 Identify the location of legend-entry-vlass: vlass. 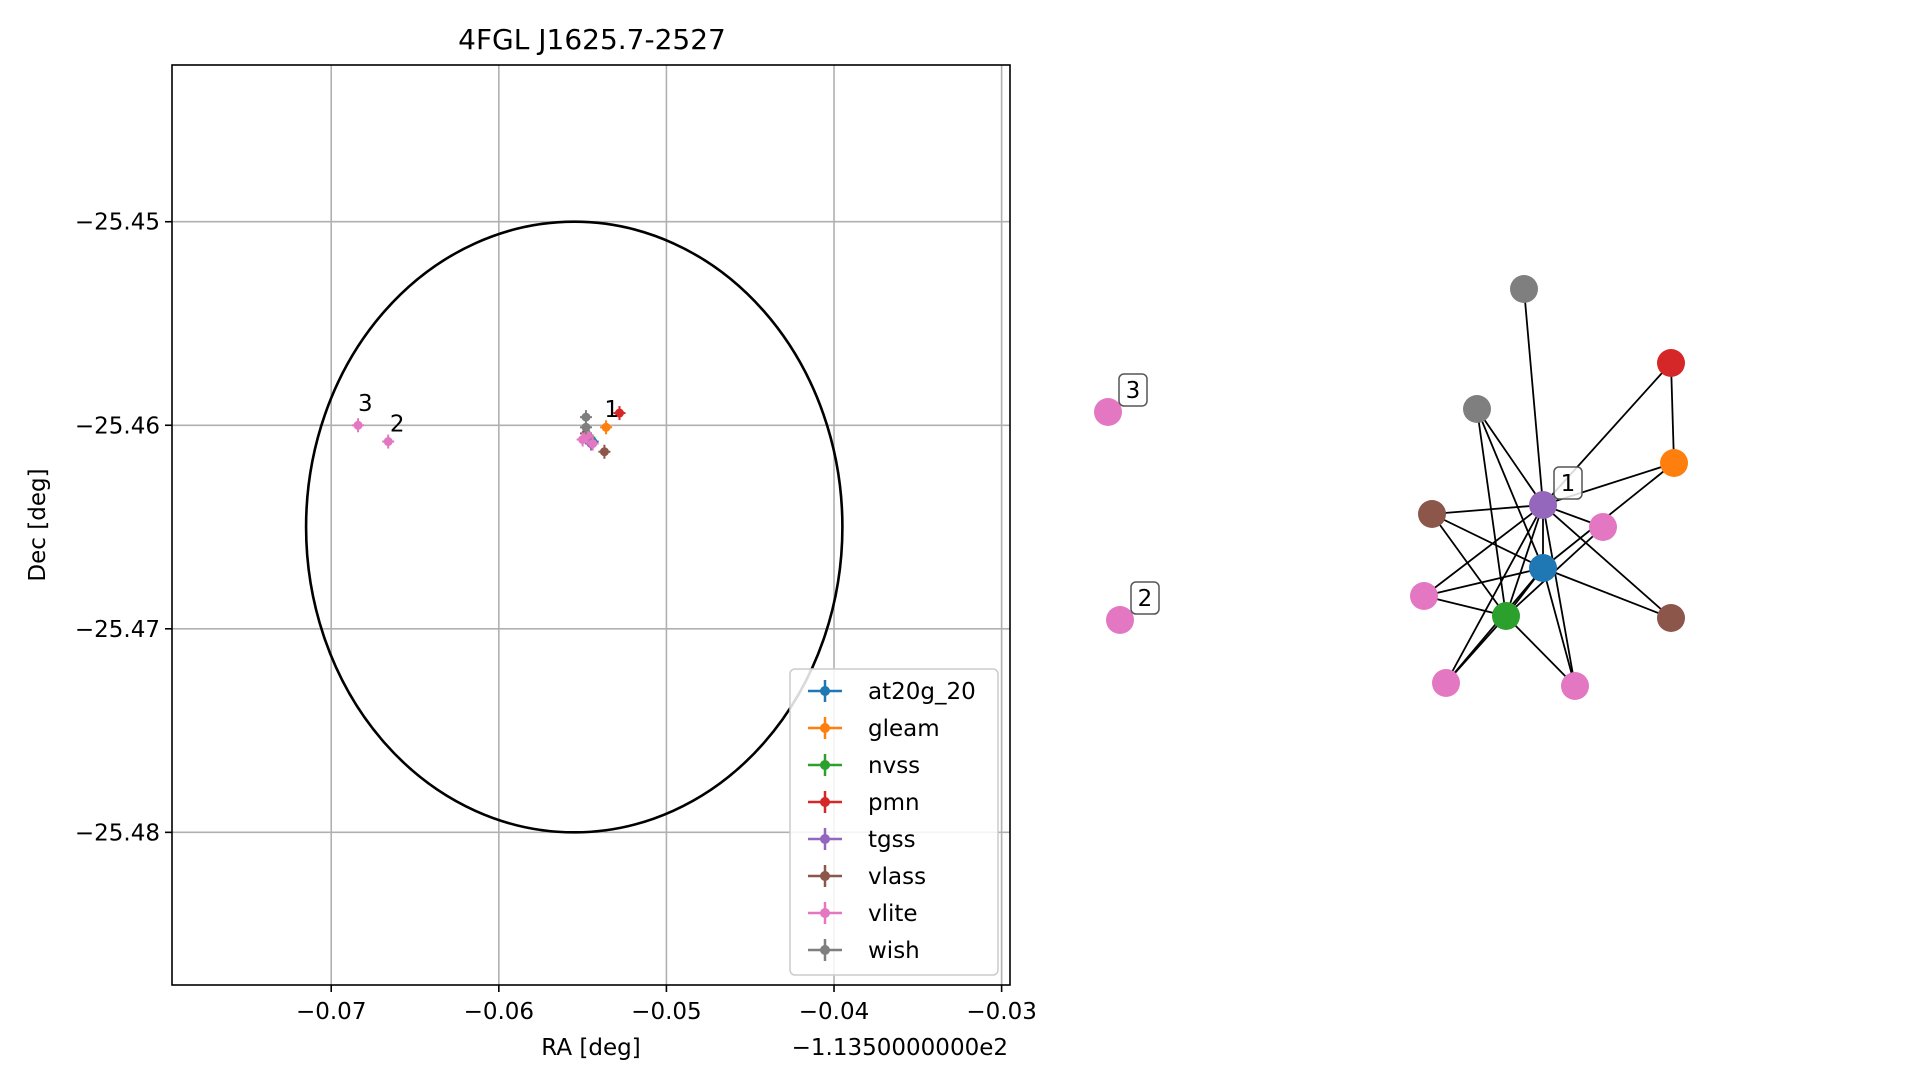
(867, 877).